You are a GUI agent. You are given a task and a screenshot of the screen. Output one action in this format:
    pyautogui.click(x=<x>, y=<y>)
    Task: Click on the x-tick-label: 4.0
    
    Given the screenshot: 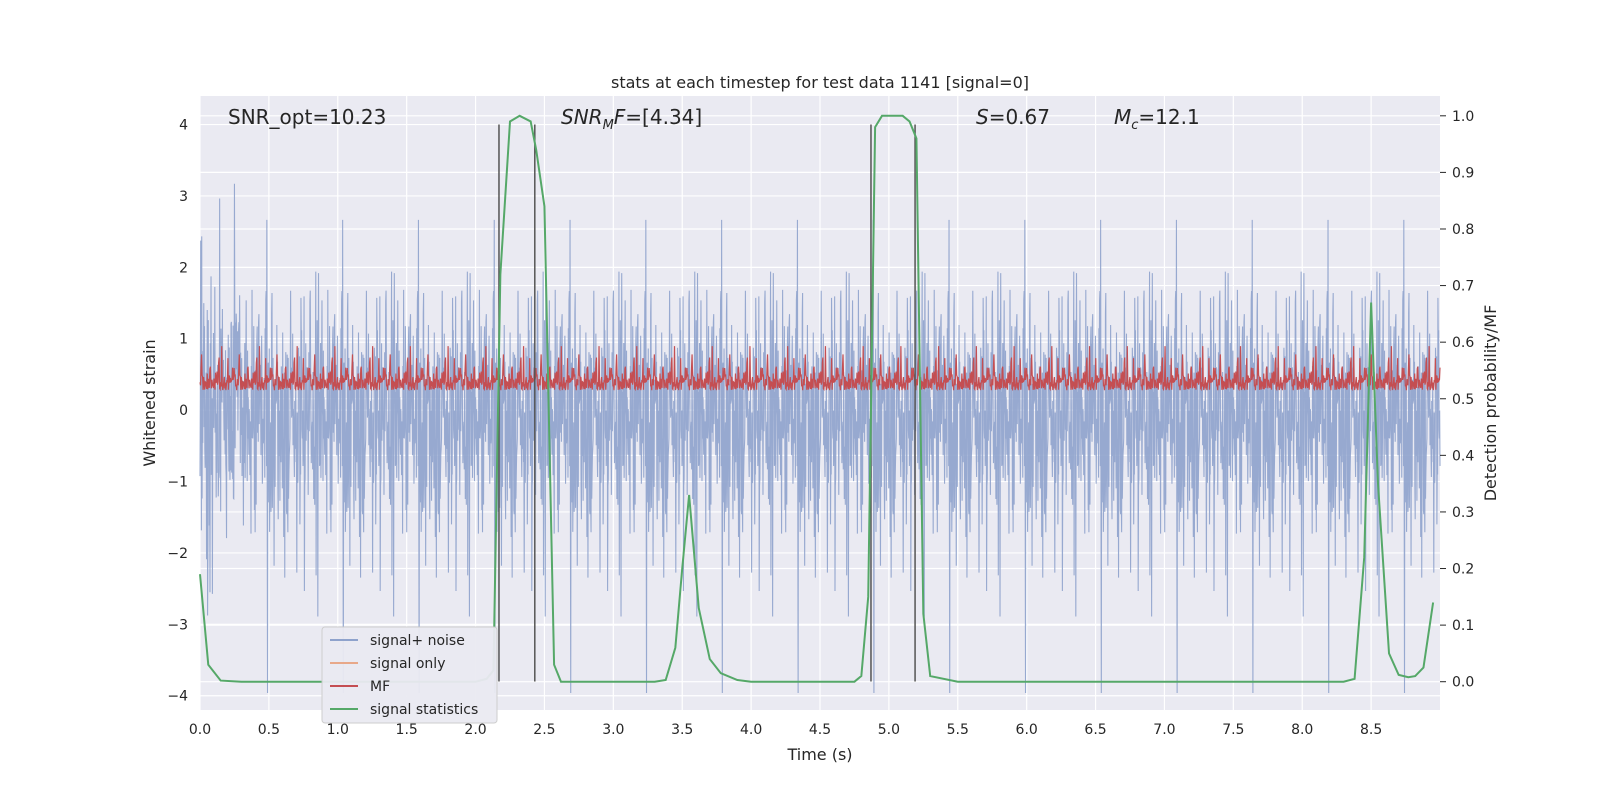 What is the action you would take?
    pyautogui.click(x=751, y=730)
    